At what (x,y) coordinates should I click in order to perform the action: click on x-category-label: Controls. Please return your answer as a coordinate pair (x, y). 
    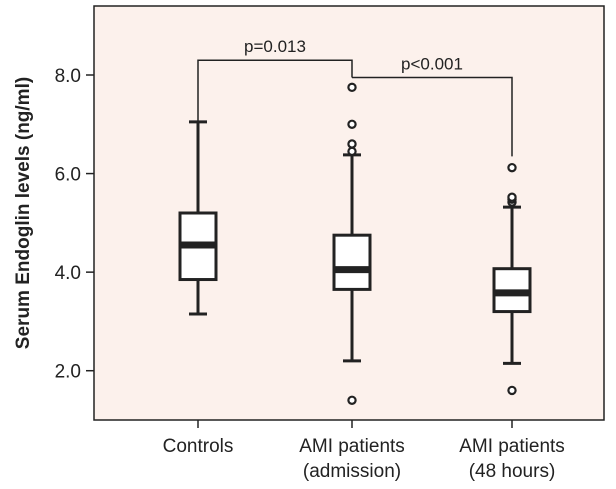
    Looking at the image, I should click on (198, 446).